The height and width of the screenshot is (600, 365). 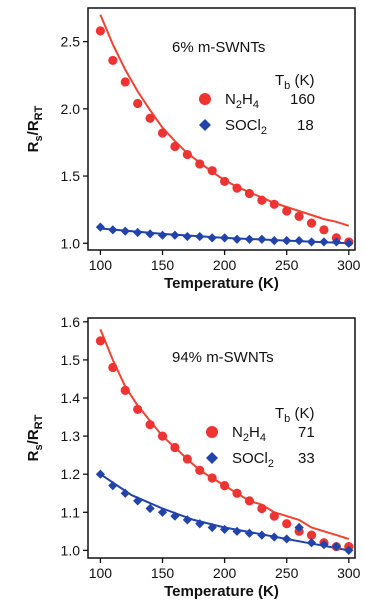 What do you see at coordinates (306, 432) in the screenshot?
I see `legend-tb-value: 71` at bounding box center [306, 432].